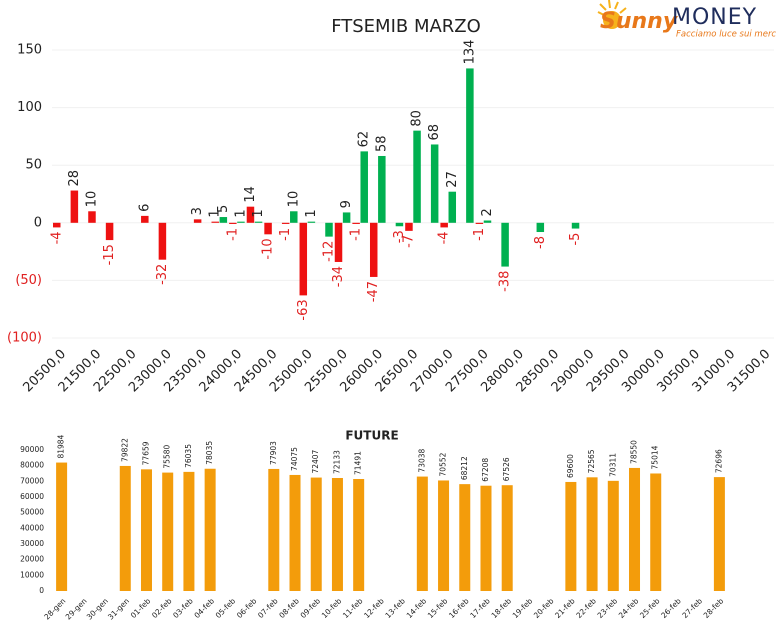 Image resolution: width=776 pixels, height=629 pixels. Describe the element at coordinates (303, 309) in the screenshot. I see `data-label: -63` at that location.